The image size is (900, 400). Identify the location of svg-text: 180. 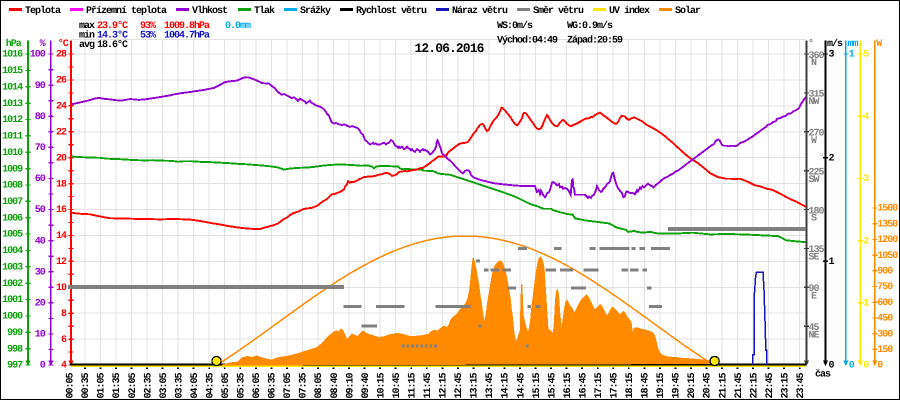
(817, 211).